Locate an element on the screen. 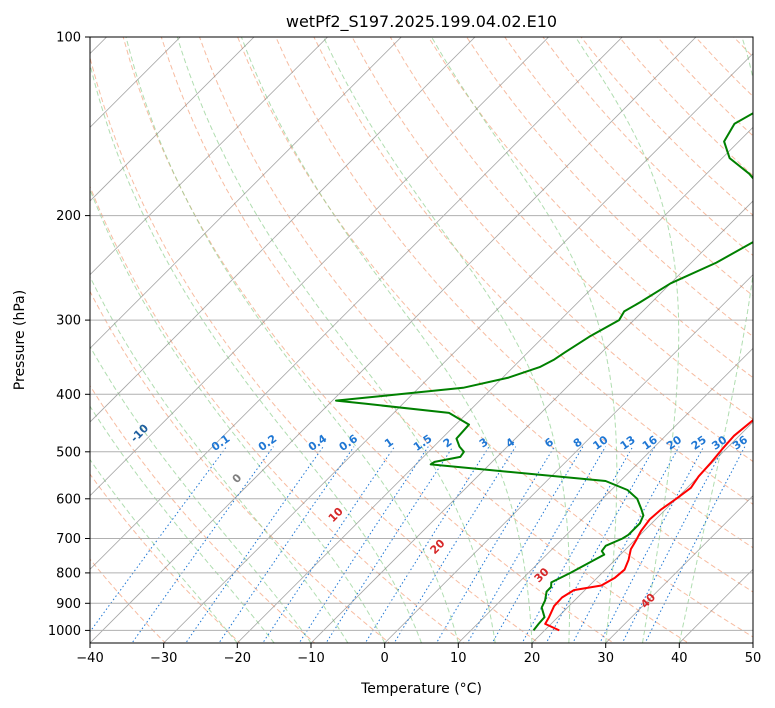 This screenshot has width=775, height=708. x-tick-label: 0 is located at coordinates (385, 658).